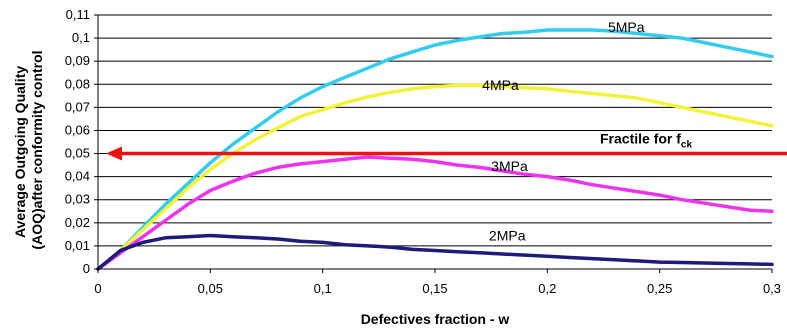 The image size is (787, 329). What do you see at coordinates (77, 106) in the screenshot?
I see `y-tick-label-7: 0,07` at bounding box center [77, 106].